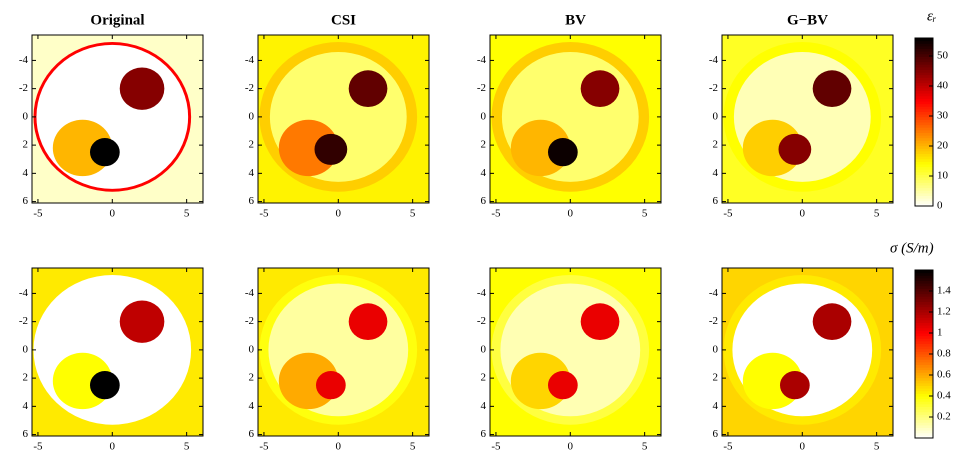 Image resolution: width=970 pixels, height=457 pixels. What do you see at coordinates (943, 116) in the screenshot?
I see `colorbar-tick-label: 30` at bounding box center [943, 116].